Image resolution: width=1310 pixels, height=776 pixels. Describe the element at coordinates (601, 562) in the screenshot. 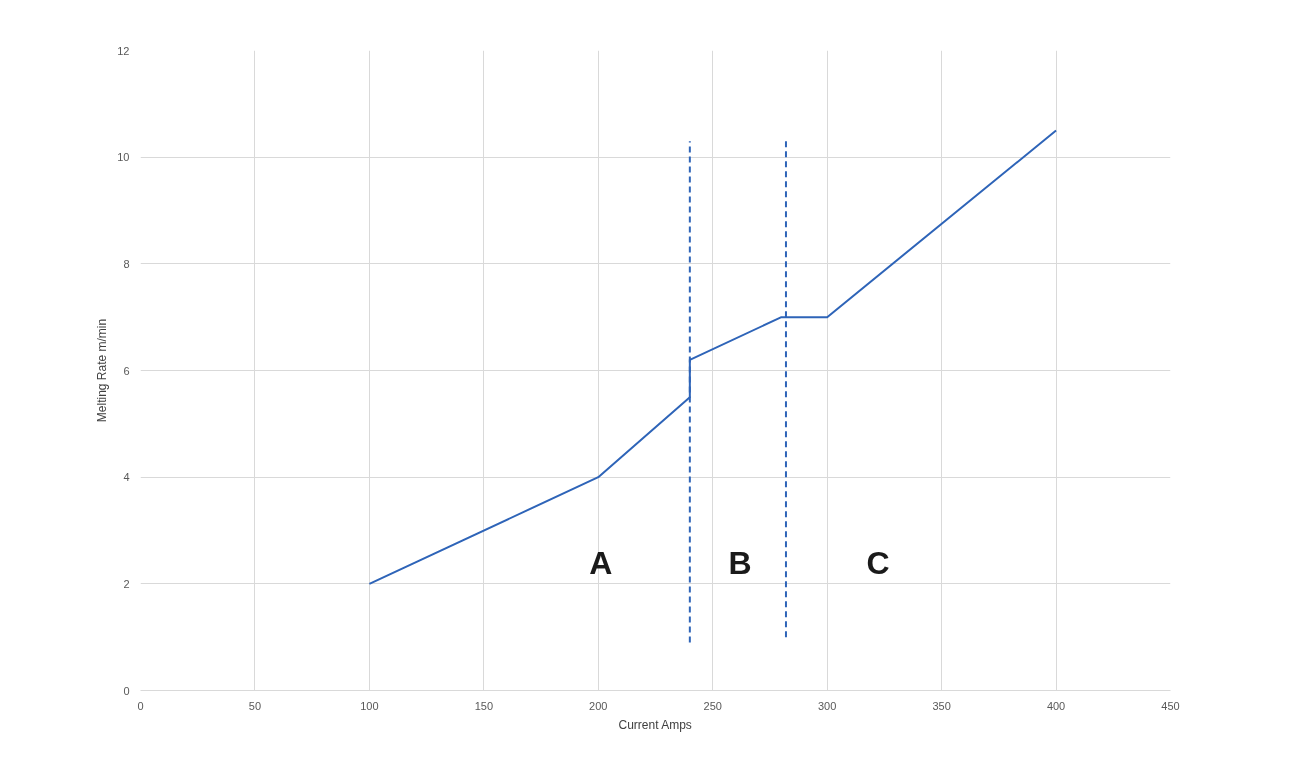

I see `annotation: A` at that location.